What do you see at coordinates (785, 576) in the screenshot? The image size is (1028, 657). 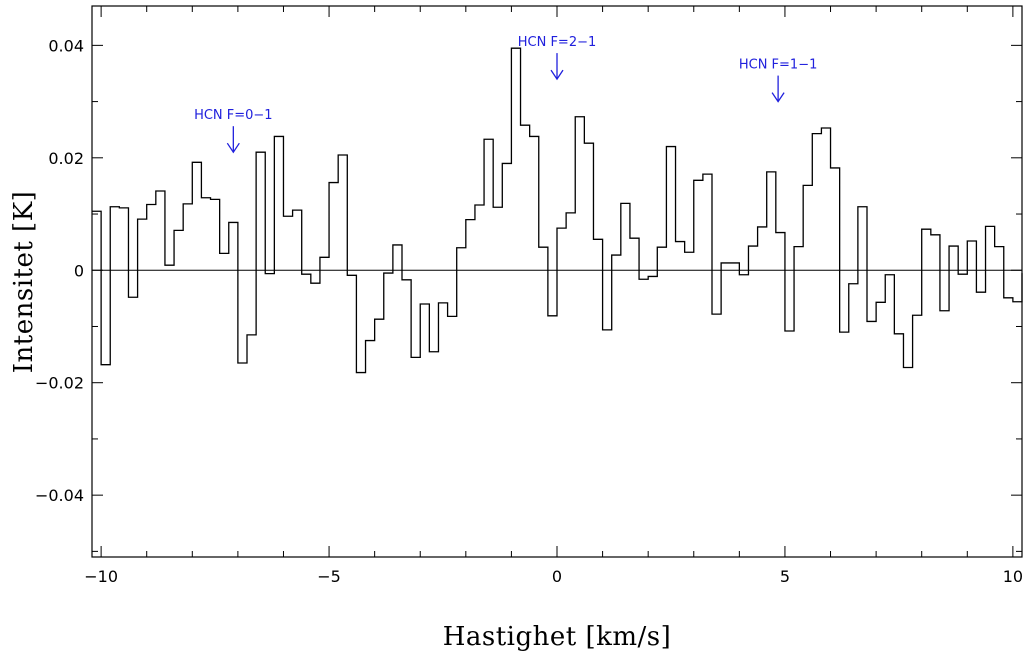 I see `x-tick-label: 5` at bounding box center [785, 576].